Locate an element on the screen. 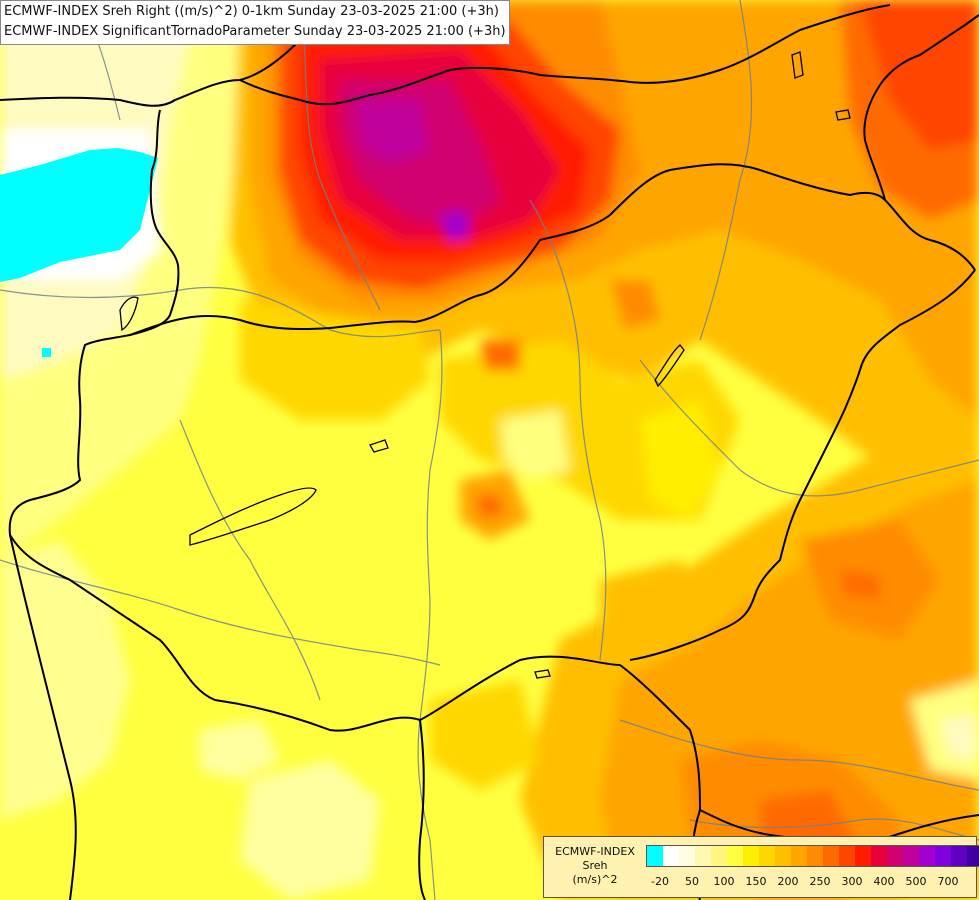 The height and width of the screenshot is (900, 979). cyan-speck is located at coordinates (46, 352).